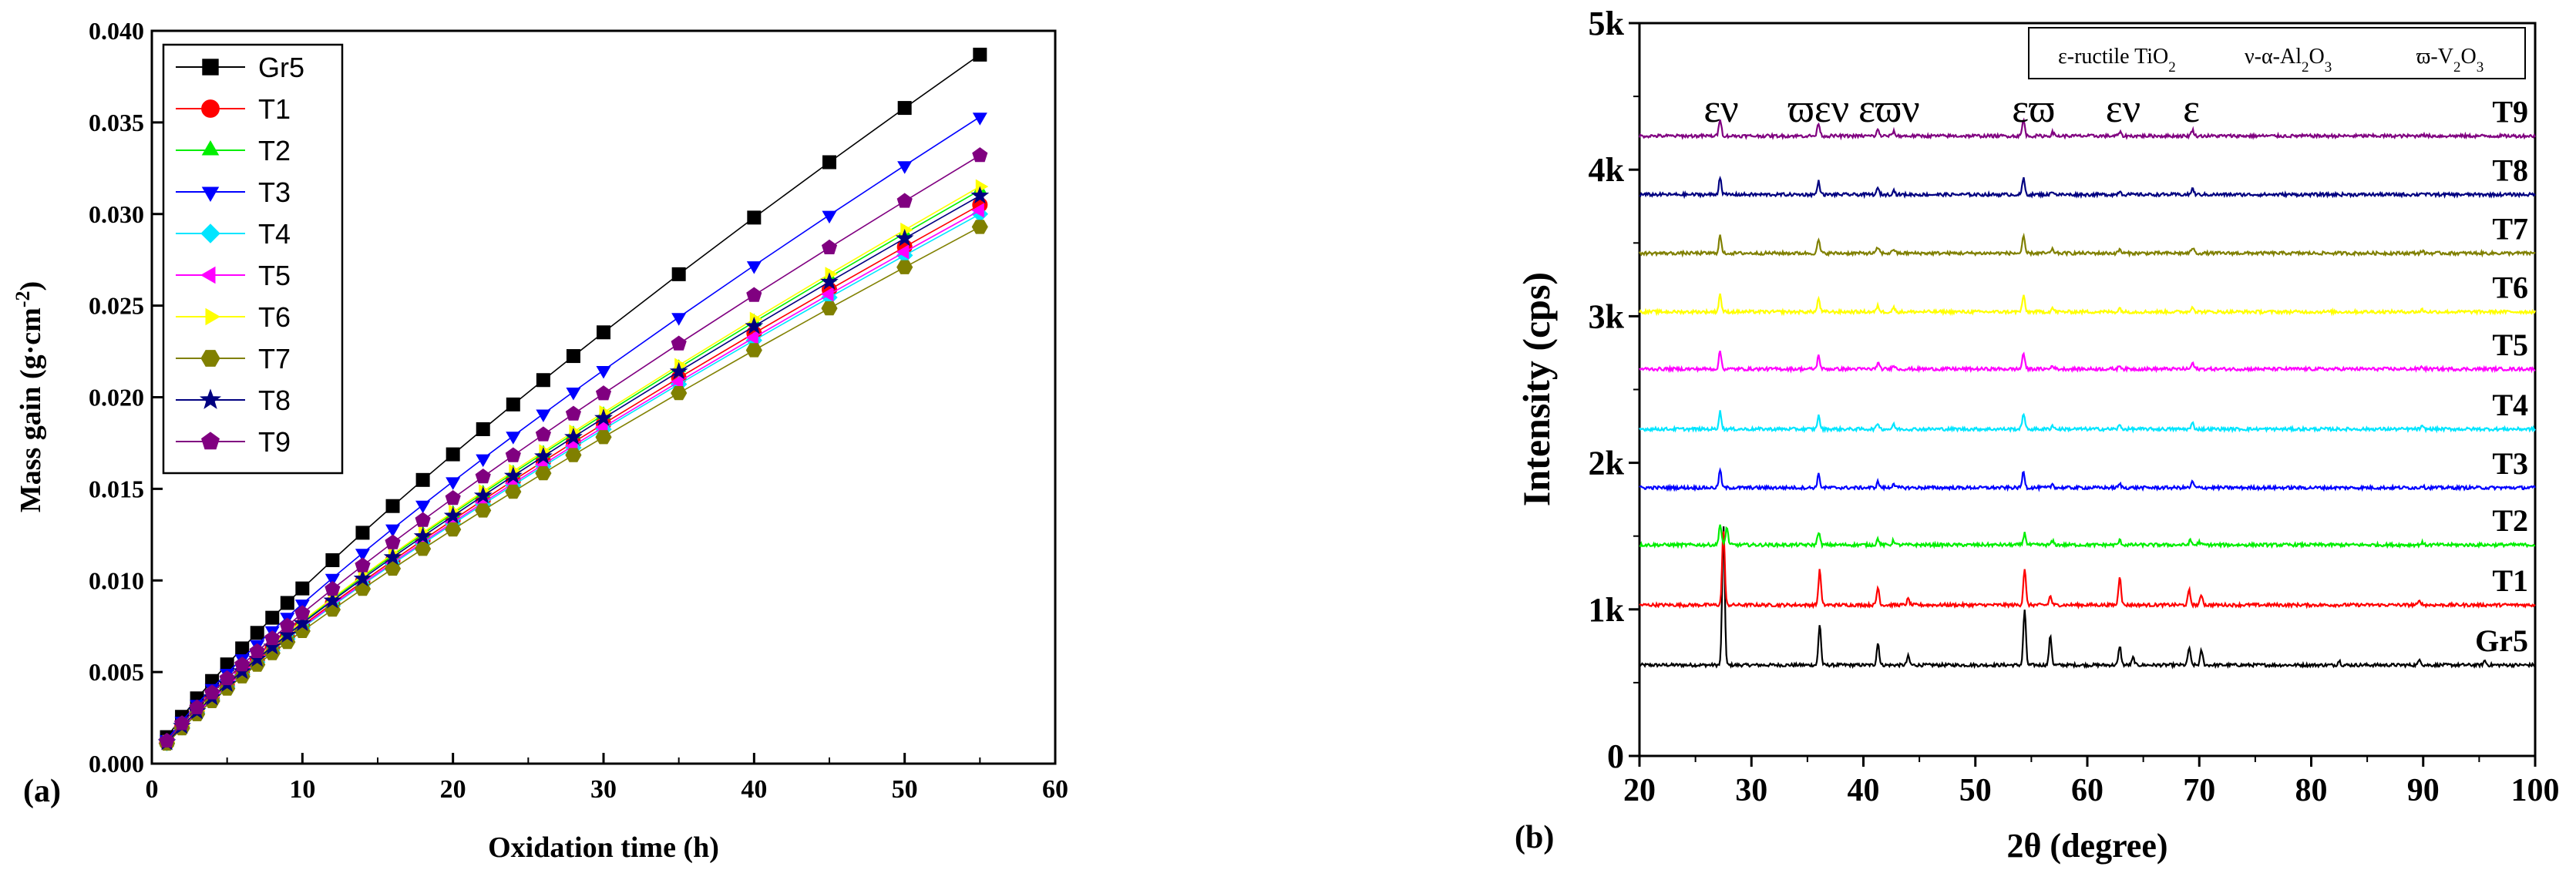 The height and width of the screenshot is (880, 2576). I want to click on y-tick-label: 0.000, so click(116, 764).